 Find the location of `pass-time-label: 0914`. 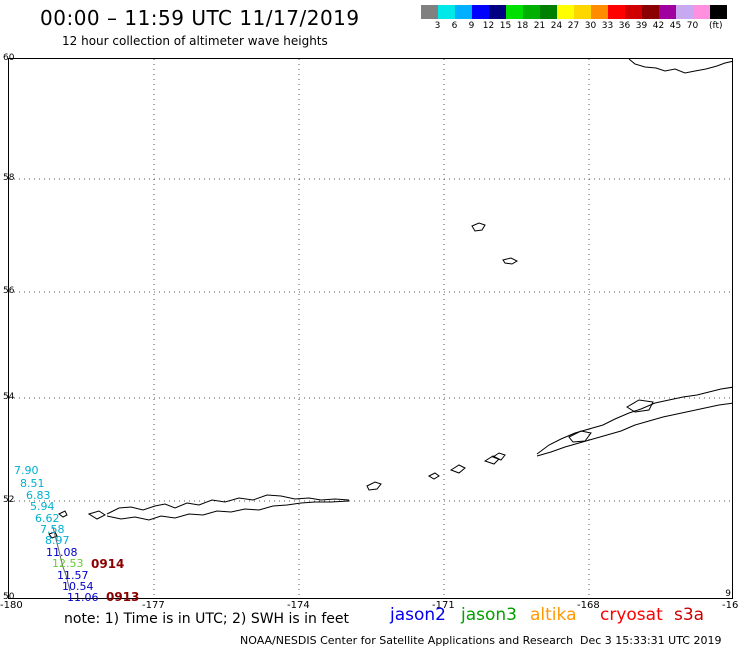

pass-time-label: 0914 is located at coordinates (108, 564).